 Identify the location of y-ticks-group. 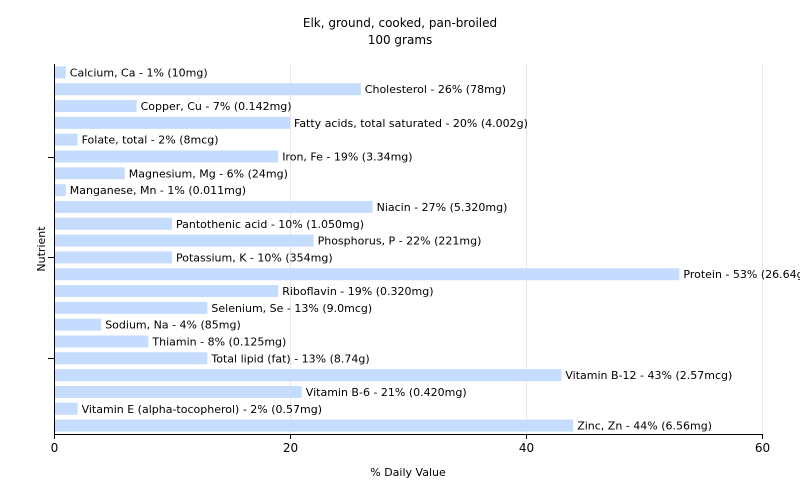
(51, 258).